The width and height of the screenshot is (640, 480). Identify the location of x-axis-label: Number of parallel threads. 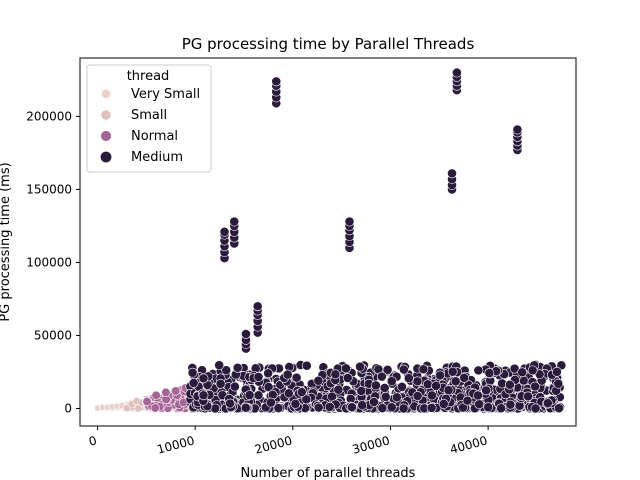
(328, 473).